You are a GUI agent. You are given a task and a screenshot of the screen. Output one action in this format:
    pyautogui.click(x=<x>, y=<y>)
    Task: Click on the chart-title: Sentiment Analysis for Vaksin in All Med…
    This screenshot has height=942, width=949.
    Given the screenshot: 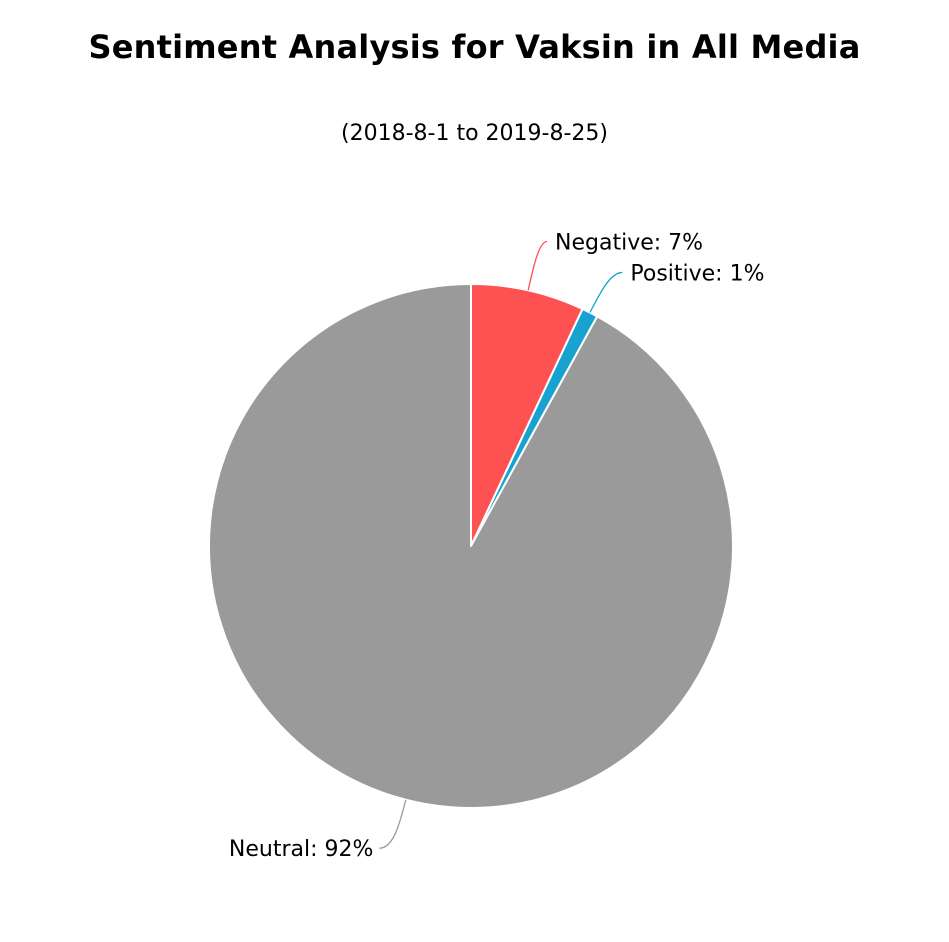 What is the action you would take?
    pyautogui.click(x=474, y=47)
    